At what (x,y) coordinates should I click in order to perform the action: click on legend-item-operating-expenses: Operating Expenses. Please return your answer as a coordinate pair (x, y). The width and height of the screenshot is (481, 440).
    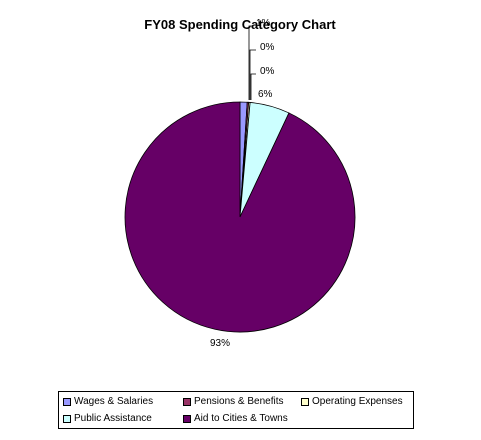
    Looking at the image, I should click on (352, 401).